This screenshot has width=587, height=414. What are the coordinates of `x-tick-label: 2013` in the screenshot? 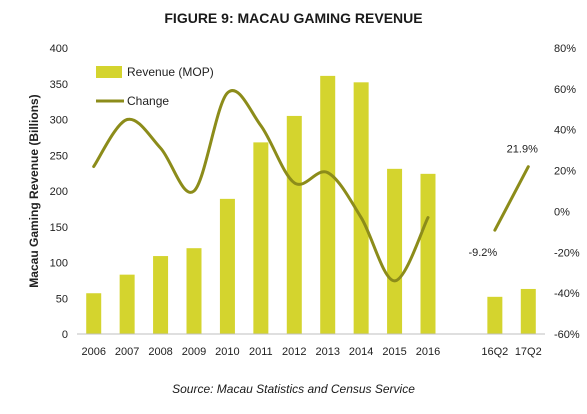 It's located at (327, 352).